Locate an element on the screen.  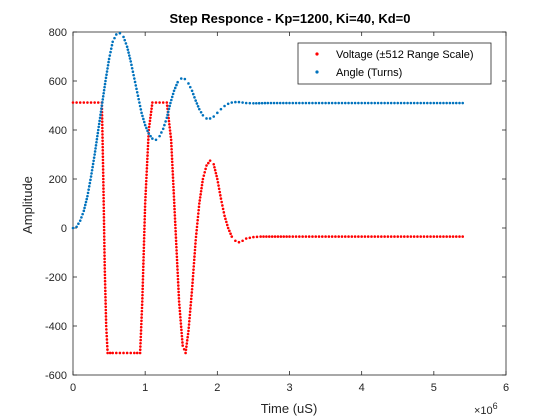
x-exponent-power: 6 is located at coordinates (495, 406).